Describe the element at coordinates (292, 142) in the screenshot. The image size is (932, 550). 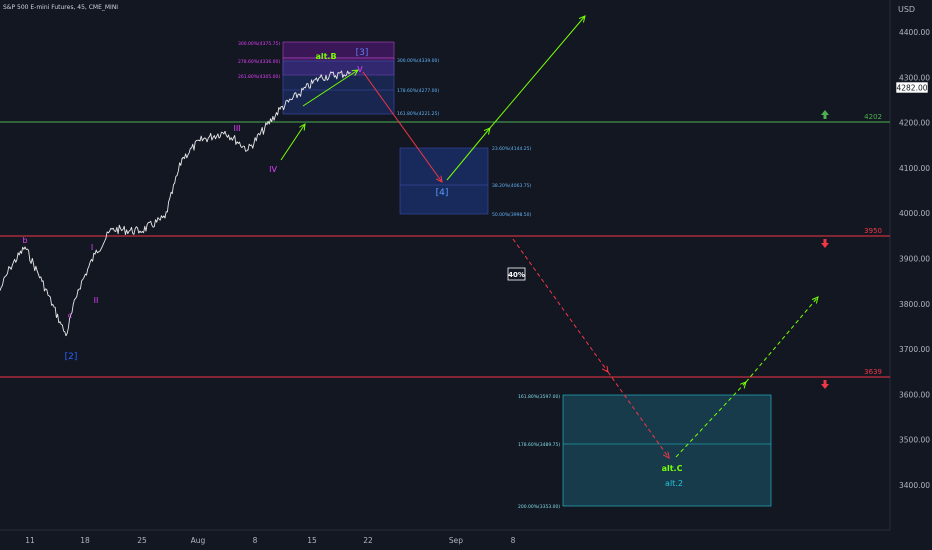
I see `projection-up-short` at that location.